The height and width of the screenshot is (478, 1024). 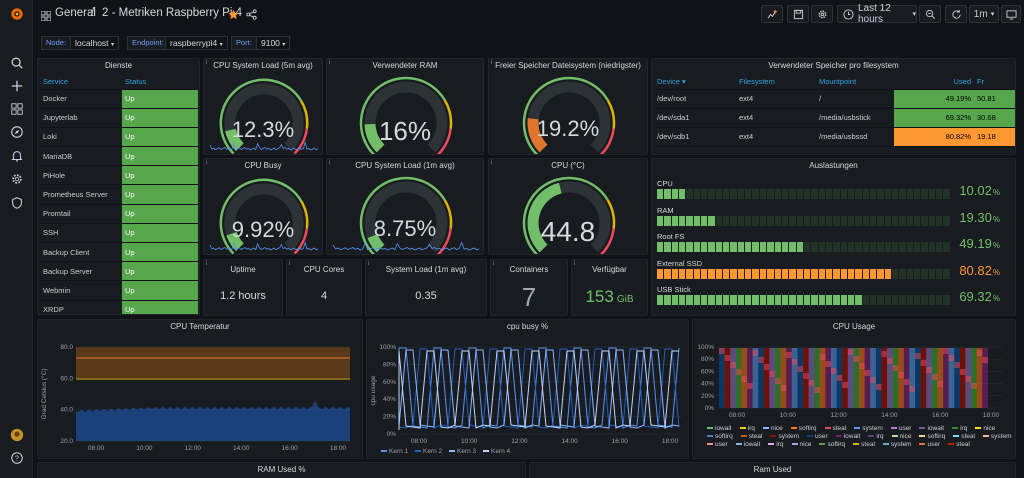 What do you see at coordinates (160, 82) in the screenshot?
I see `column-header-status: Status` at bounding box center [160, 82].